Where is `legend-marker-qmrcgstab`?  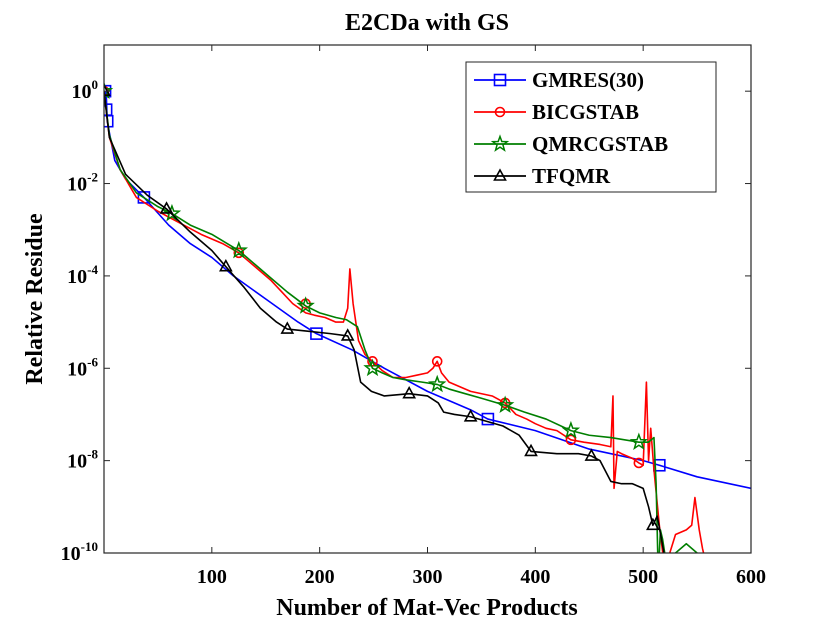 legend-marker-qmrcgstab is located at coordinates (500, 143).